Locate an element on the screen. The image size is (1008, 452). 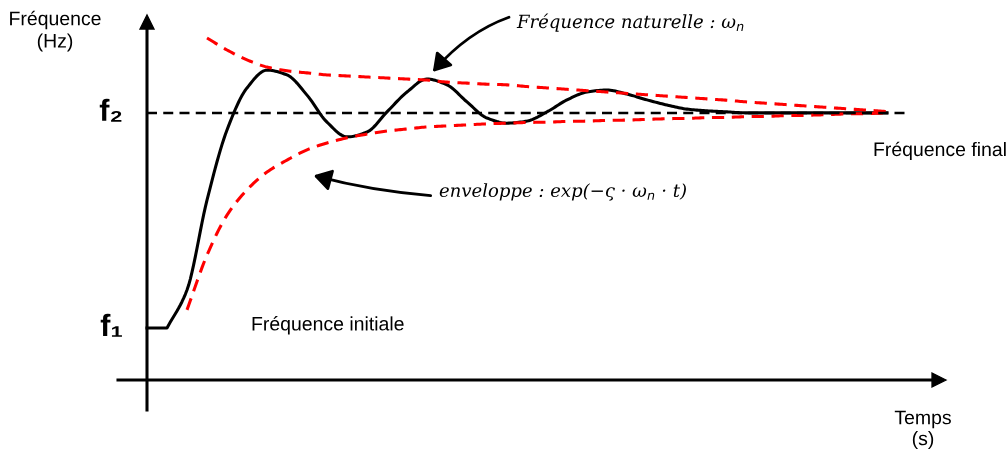
y-axis-title: Fréquence (Hz) is located at coordinates (55, 31).